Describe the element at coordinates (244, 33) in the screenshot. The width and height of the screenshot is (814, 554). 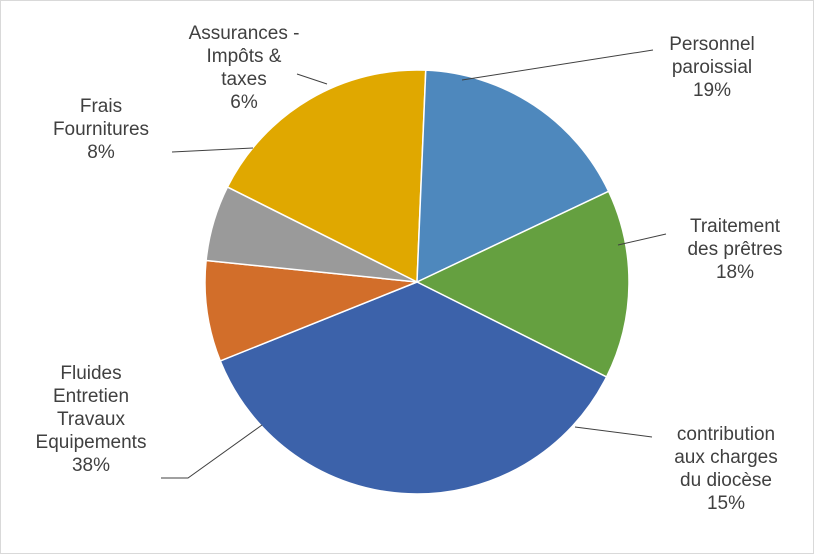
I see `slice-name-line: Assurances -` at that location.